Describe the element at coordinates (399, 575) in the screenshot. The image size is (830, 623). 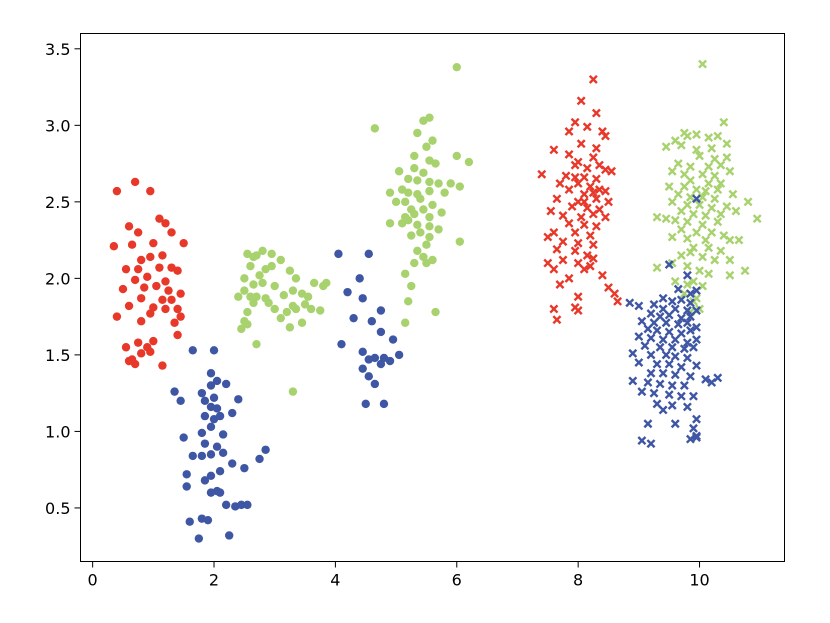
I see `x-axis: 0 2 4 6 8 10` at that location.